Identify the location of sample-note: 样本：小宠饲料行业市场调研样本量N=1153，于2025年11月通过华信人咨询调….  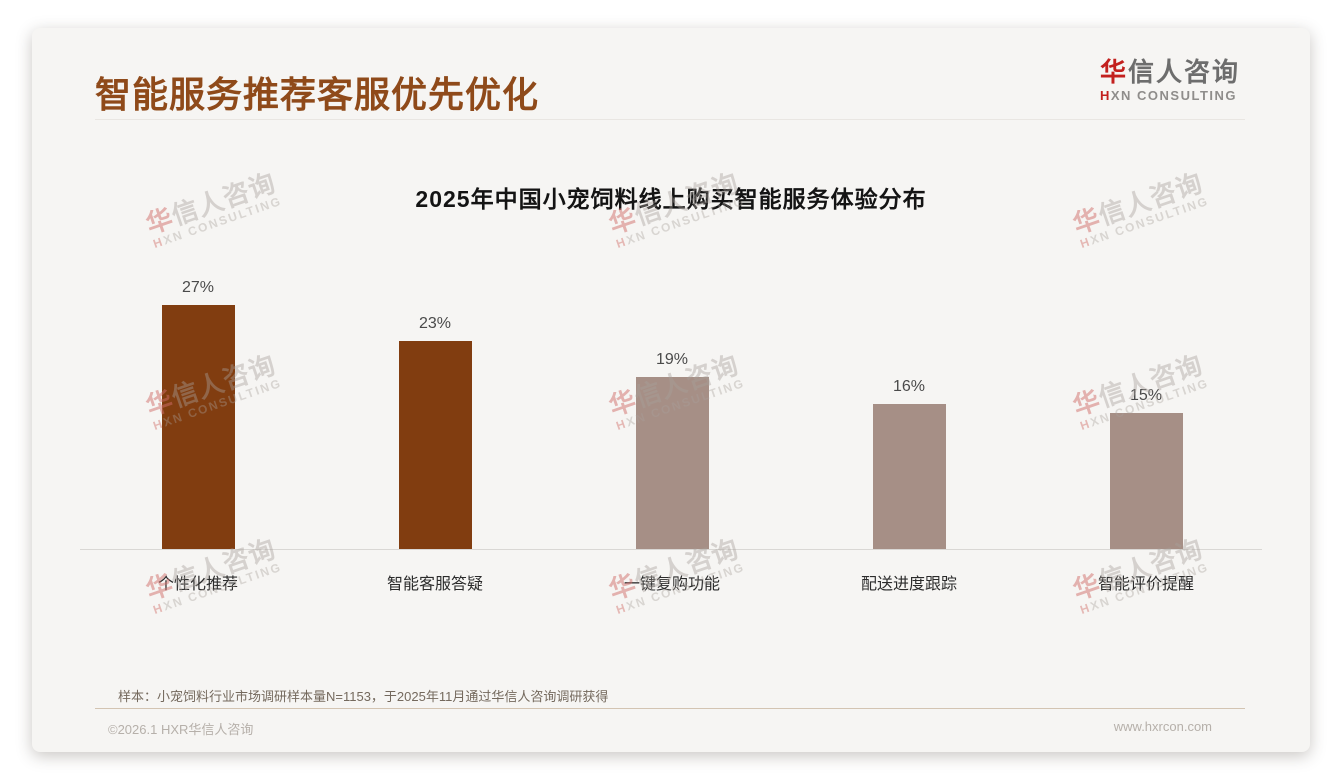
(363, 696).